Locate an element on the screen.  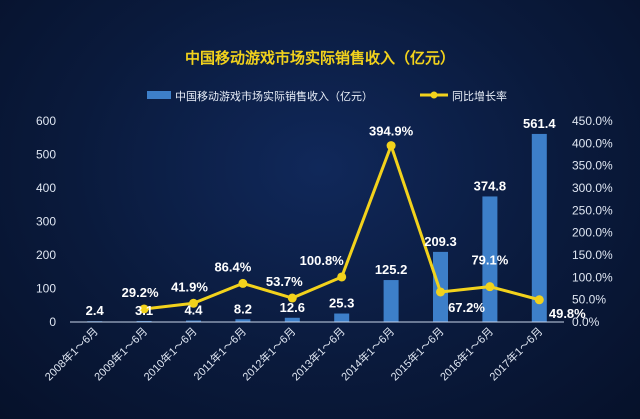
y2-tick-label: 350.0% is located at coordinates (592, 166).